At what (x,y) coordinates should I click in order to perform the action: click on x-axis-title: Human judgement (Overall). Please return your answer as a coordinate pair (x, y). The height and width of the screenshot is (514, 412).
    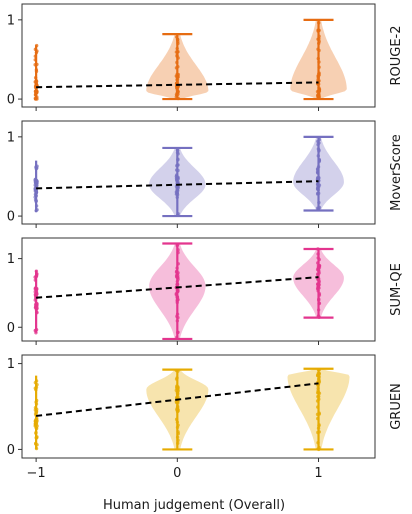
    Looking at the image, I should click on (194, 505).